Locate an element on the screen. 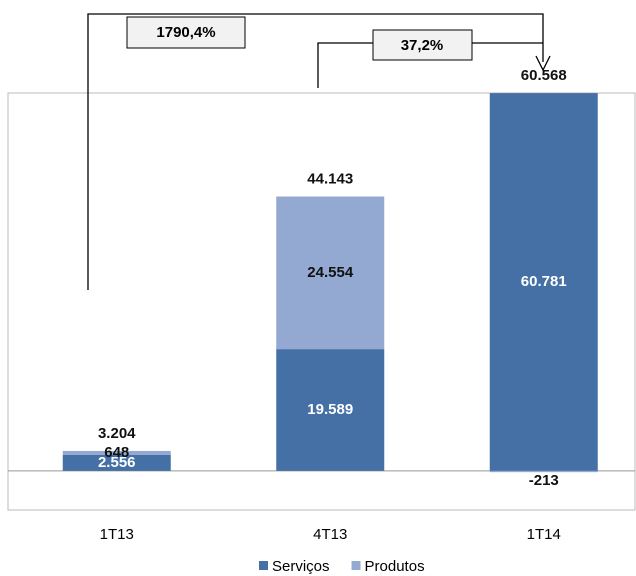 This screenshot has height=576, width=636. total-label: 44.143 is located at coordinates (330, 178).